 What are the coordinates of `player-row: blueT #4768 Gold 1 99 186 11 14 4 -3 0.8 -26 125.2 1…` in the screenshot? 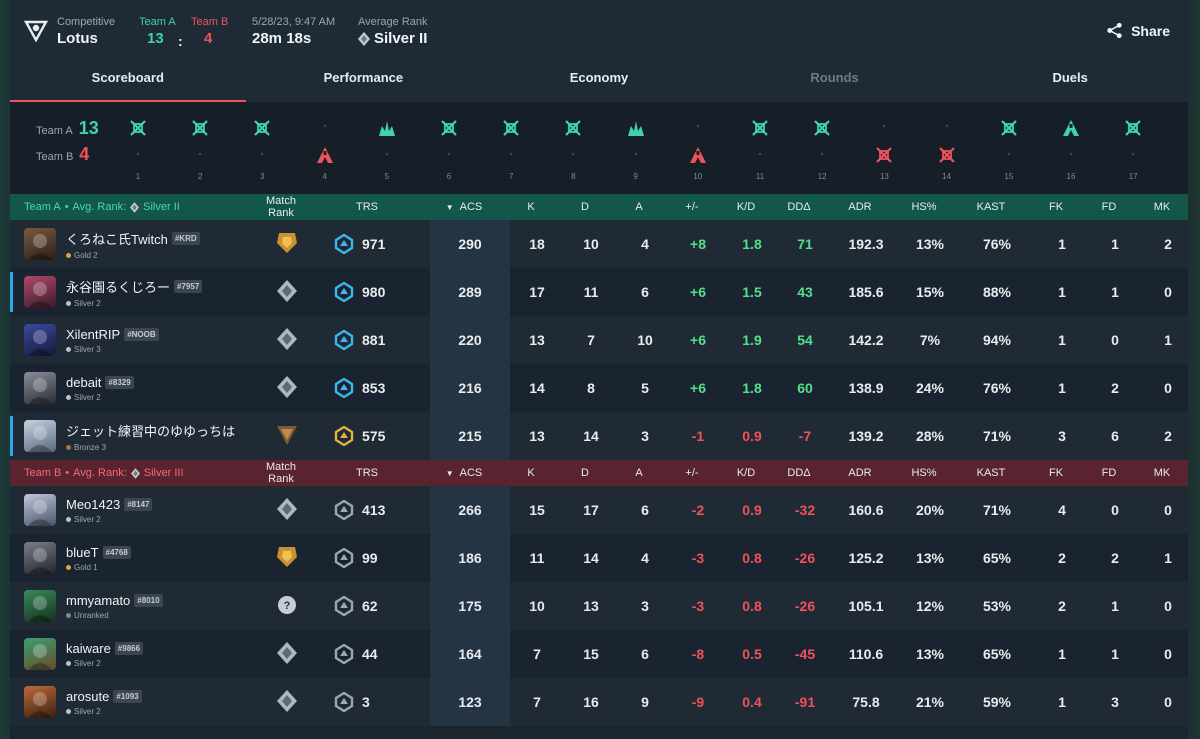 It's located at (599, 558).